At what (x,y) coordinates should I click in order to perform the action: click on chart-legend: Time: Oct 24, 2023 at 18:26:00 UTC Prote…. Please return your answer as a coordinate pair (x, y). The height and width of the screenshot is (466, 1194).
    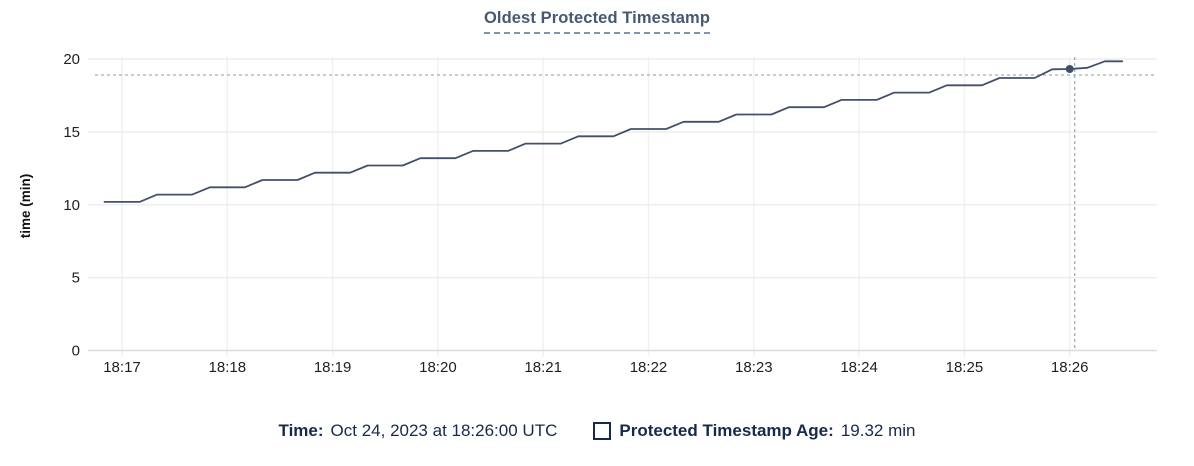
    Looking at the image, I should click on (597, 431).